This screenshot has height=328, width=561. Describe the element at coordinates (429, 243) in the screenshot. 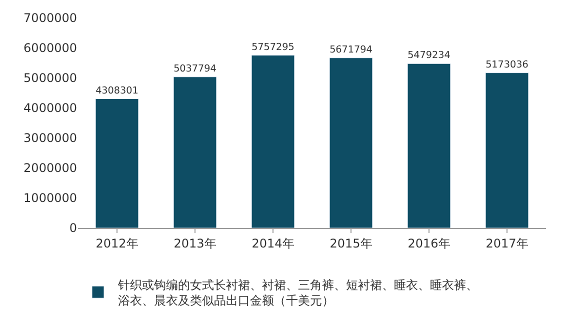

I see `x-tick-label: 2016年` at that location.